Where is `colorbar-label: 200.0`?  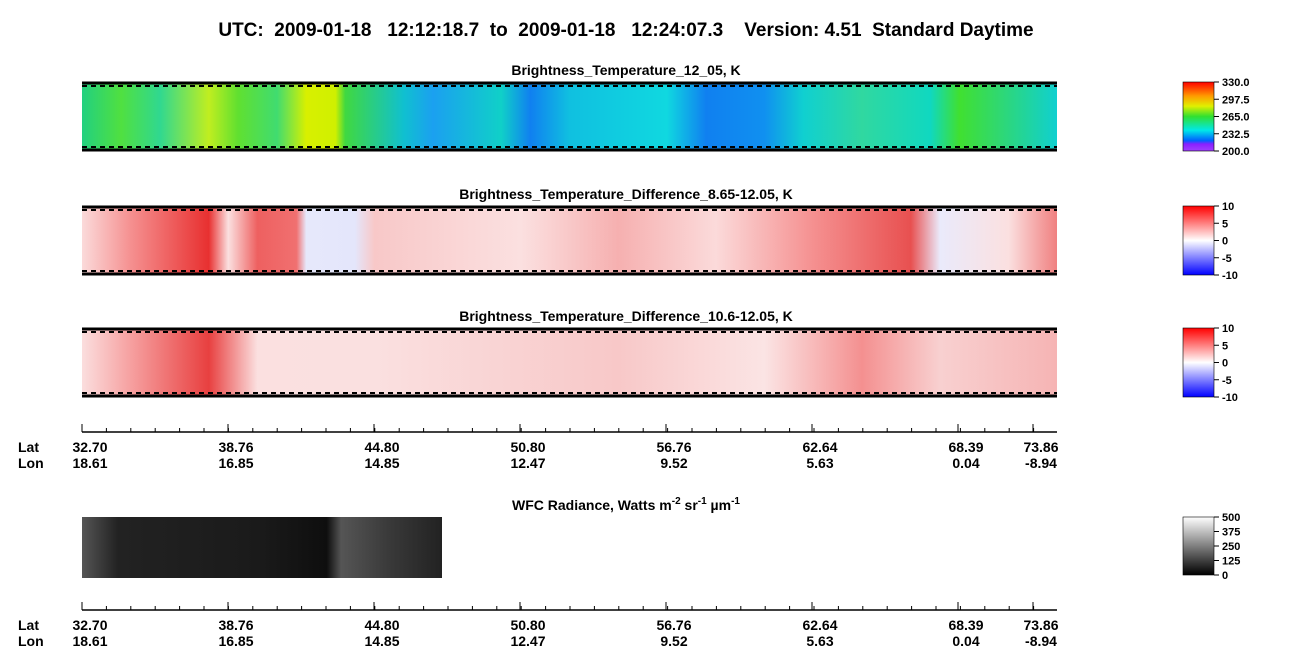
colorbar-label: 200.0 is located at coordinates (1236, 152).